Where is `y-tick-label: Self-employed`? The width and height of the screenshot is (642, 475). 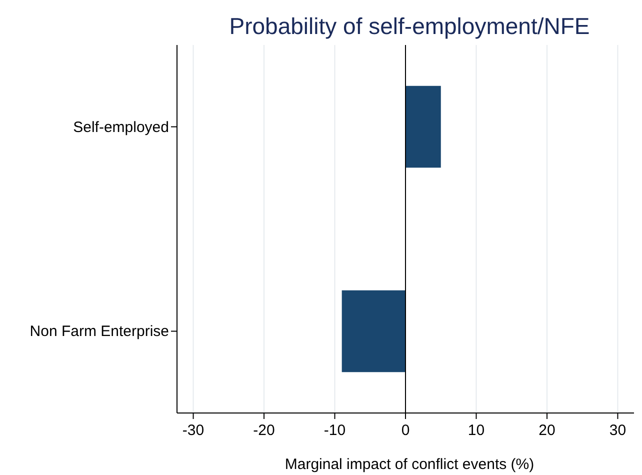 y-tick-label: Self-employed is located at coordinates (121, 127).